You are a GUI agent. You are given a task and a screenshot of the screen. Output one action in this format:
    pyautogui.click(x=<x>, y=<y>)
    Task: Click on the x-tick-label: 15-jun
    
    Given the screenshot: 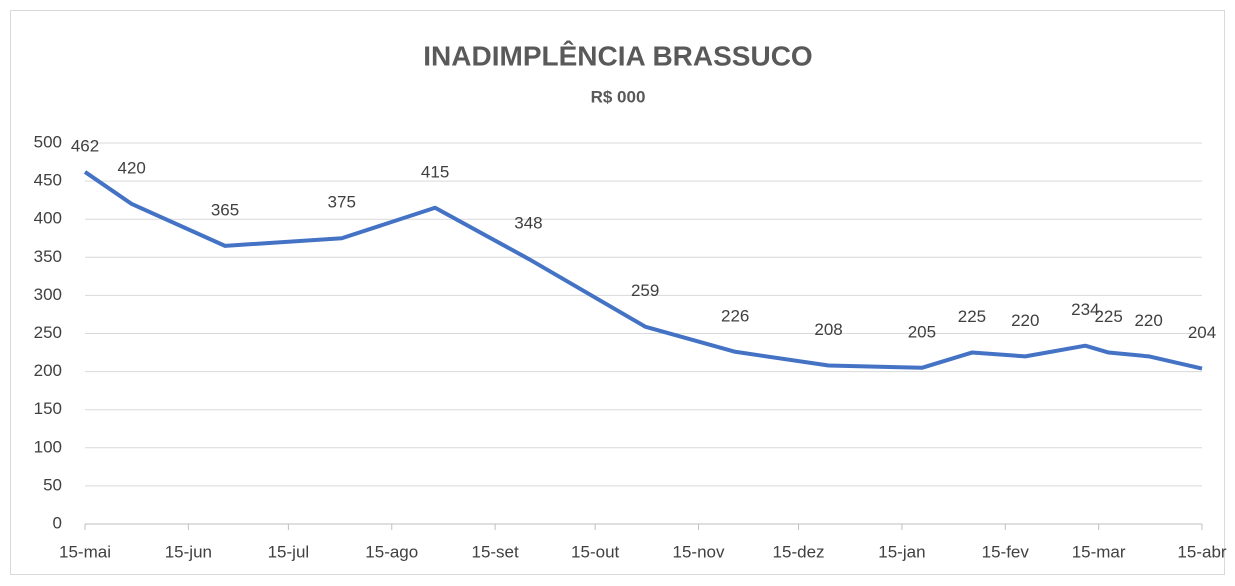 What is the action you would take?
    pyautogui.click(x=188, y=551)
    